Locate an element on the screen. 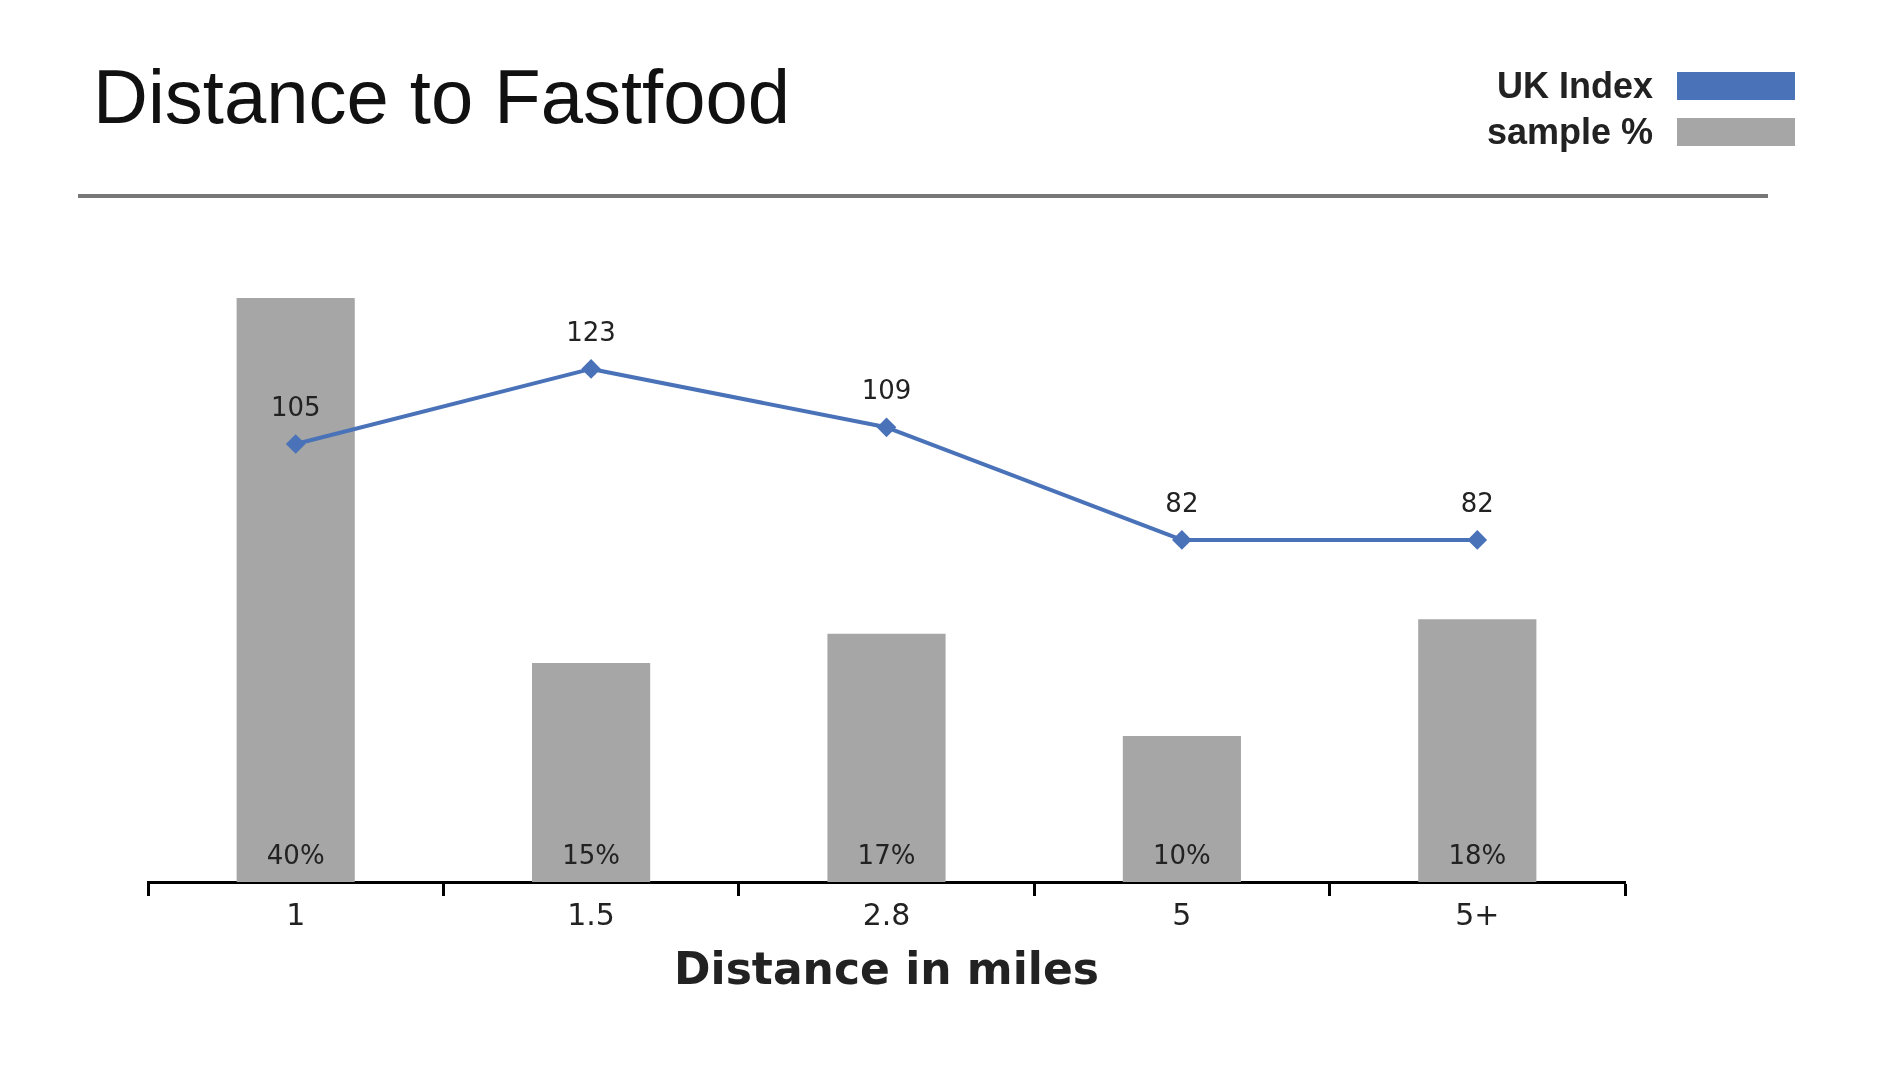 Image resolution: width=1893 pixels, height=1070 pixels. legend-label: UK Index is located at coordinates (1574, 86).